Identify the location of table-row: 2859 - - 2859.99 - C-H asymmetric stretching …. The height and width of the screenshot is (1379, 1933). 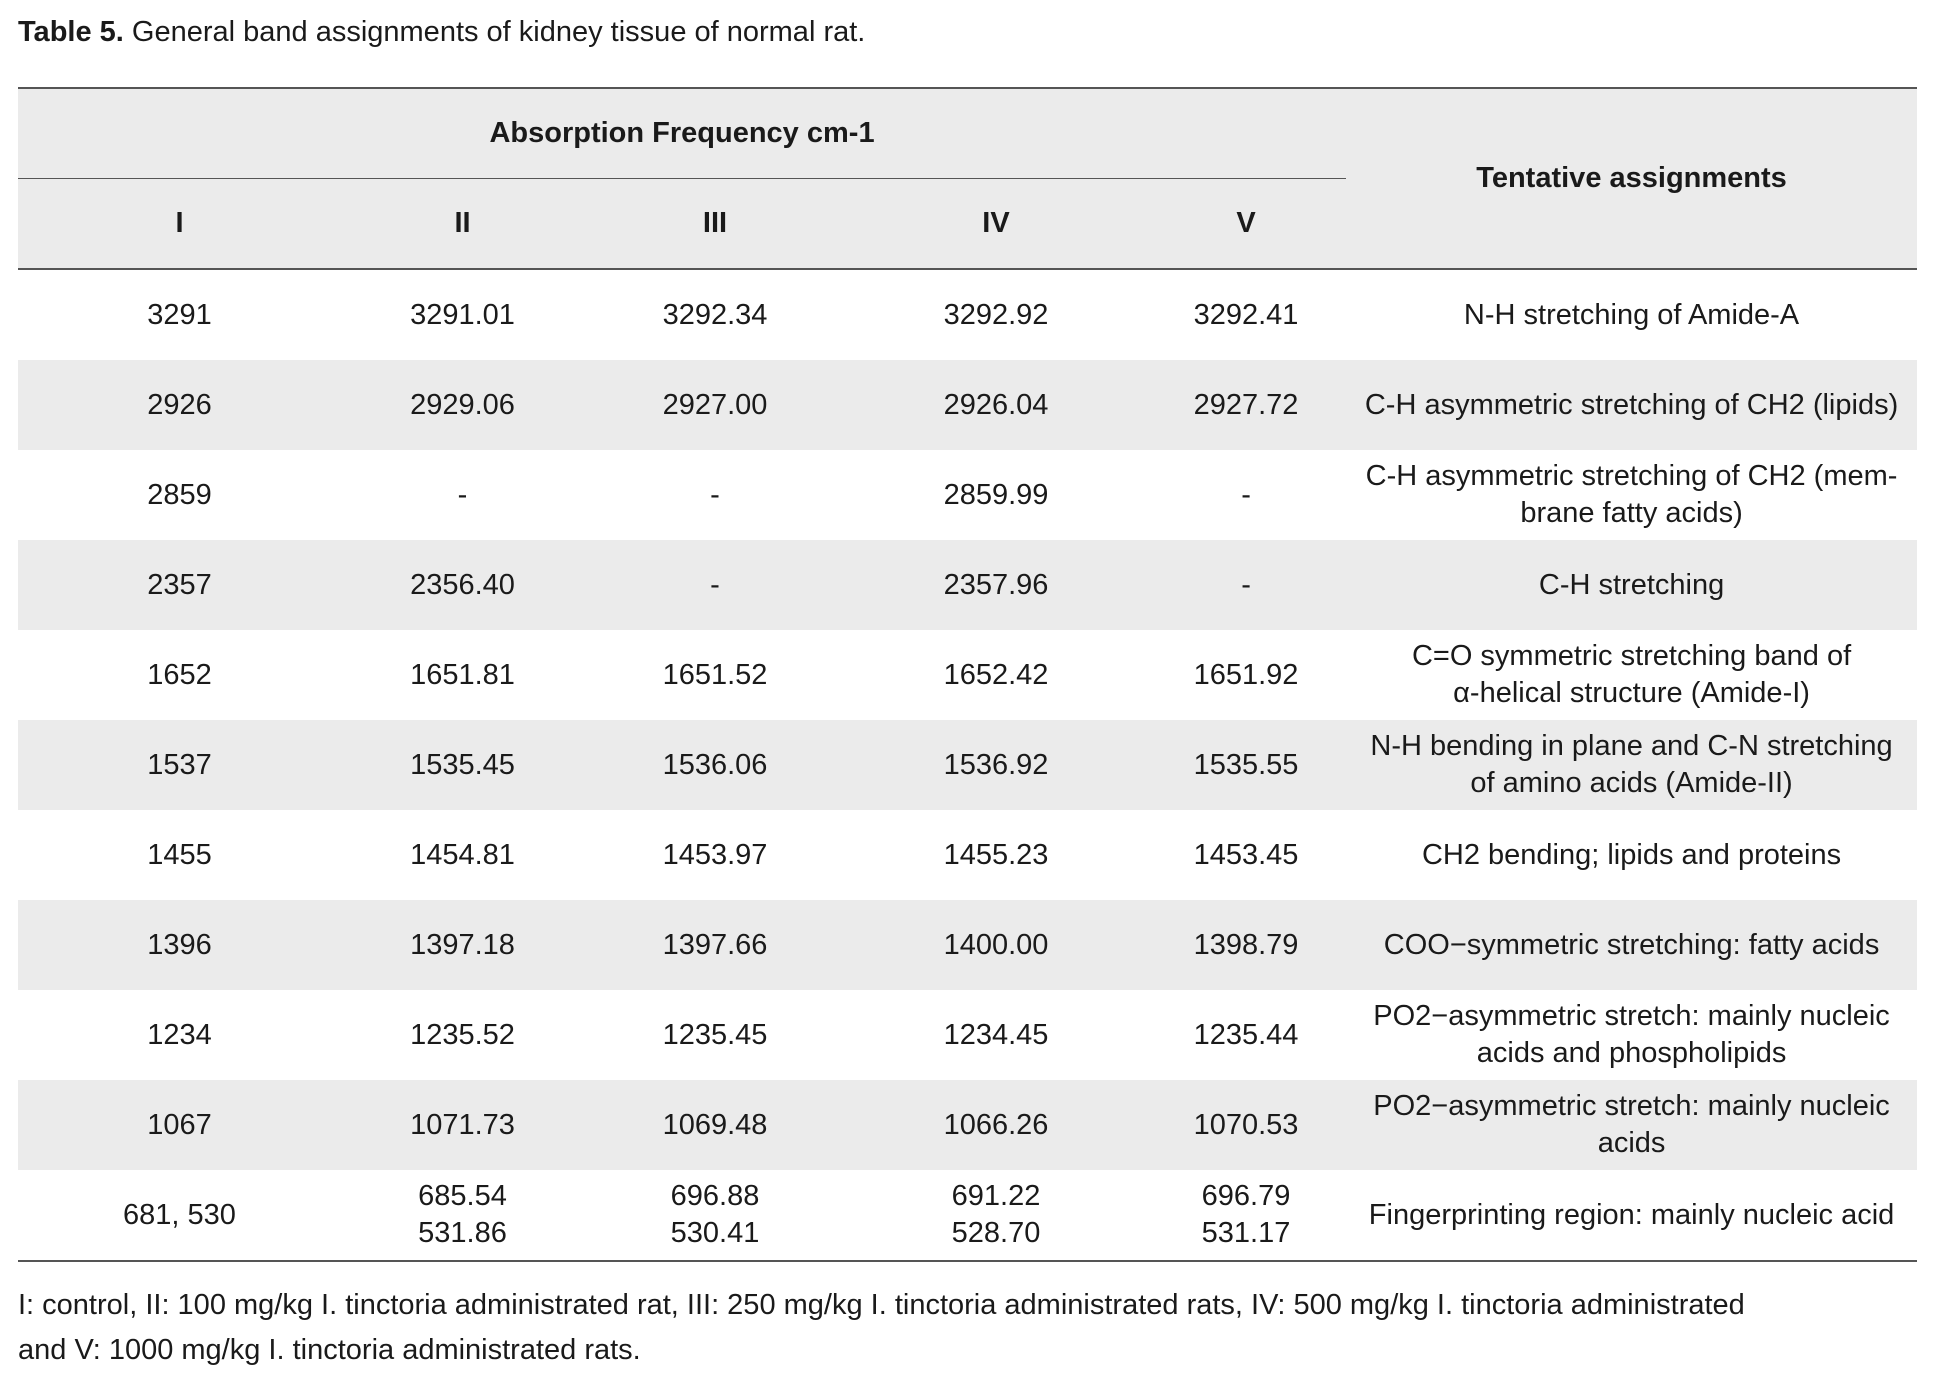
(967, 495).